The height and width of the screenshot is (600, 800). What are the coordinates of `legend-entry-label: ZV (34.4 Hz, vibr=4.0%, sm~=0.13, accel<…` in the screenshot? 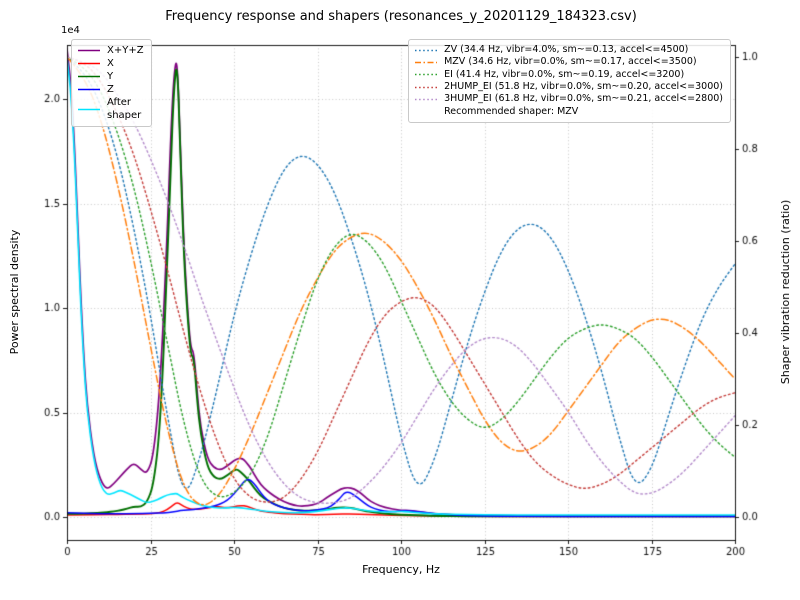 It's located at (566, 49).